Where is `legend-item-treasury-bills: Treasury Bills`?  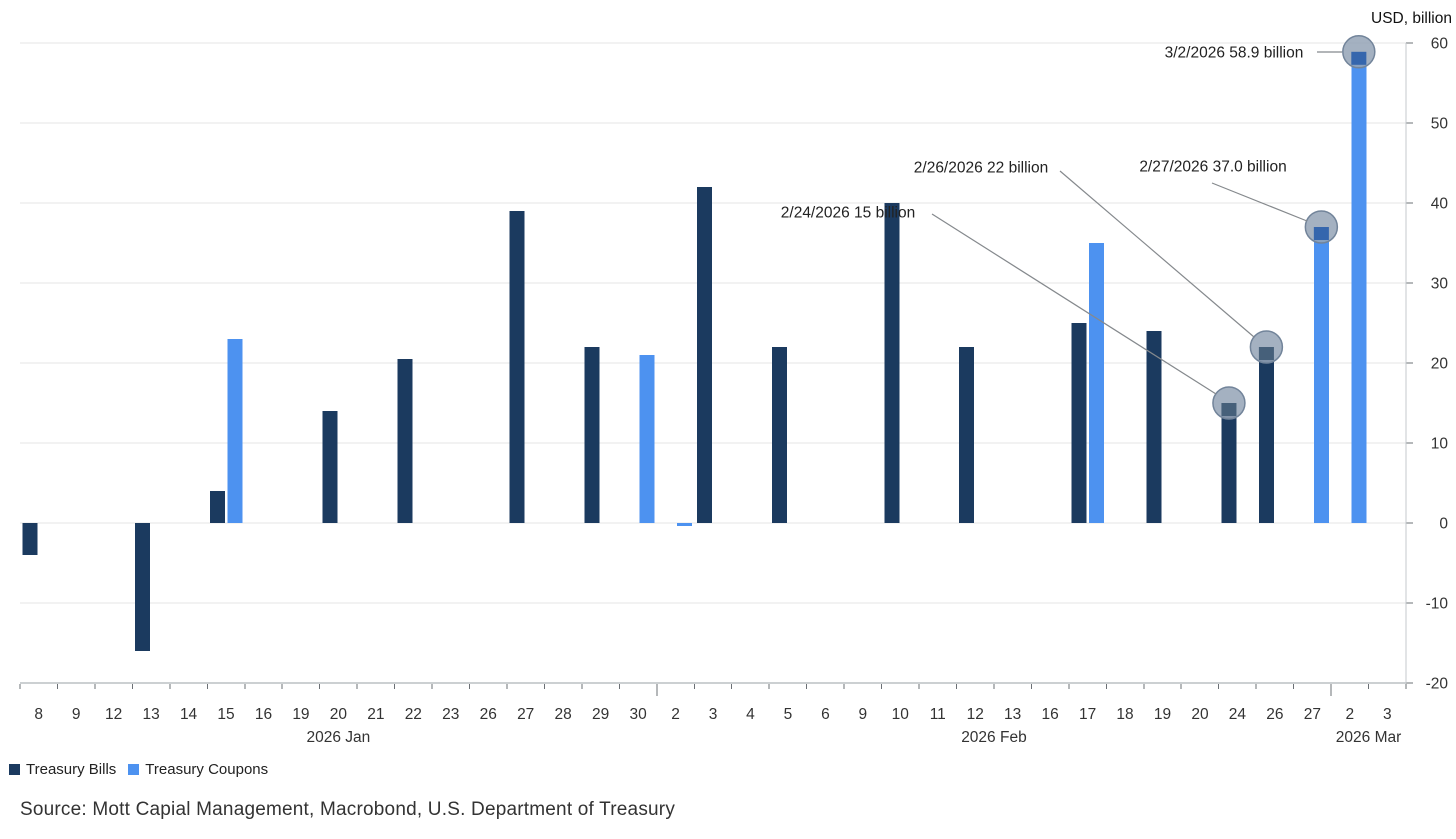 legend-item-treasury-bills: Treasury Bills is located at coordinates (62, 769).